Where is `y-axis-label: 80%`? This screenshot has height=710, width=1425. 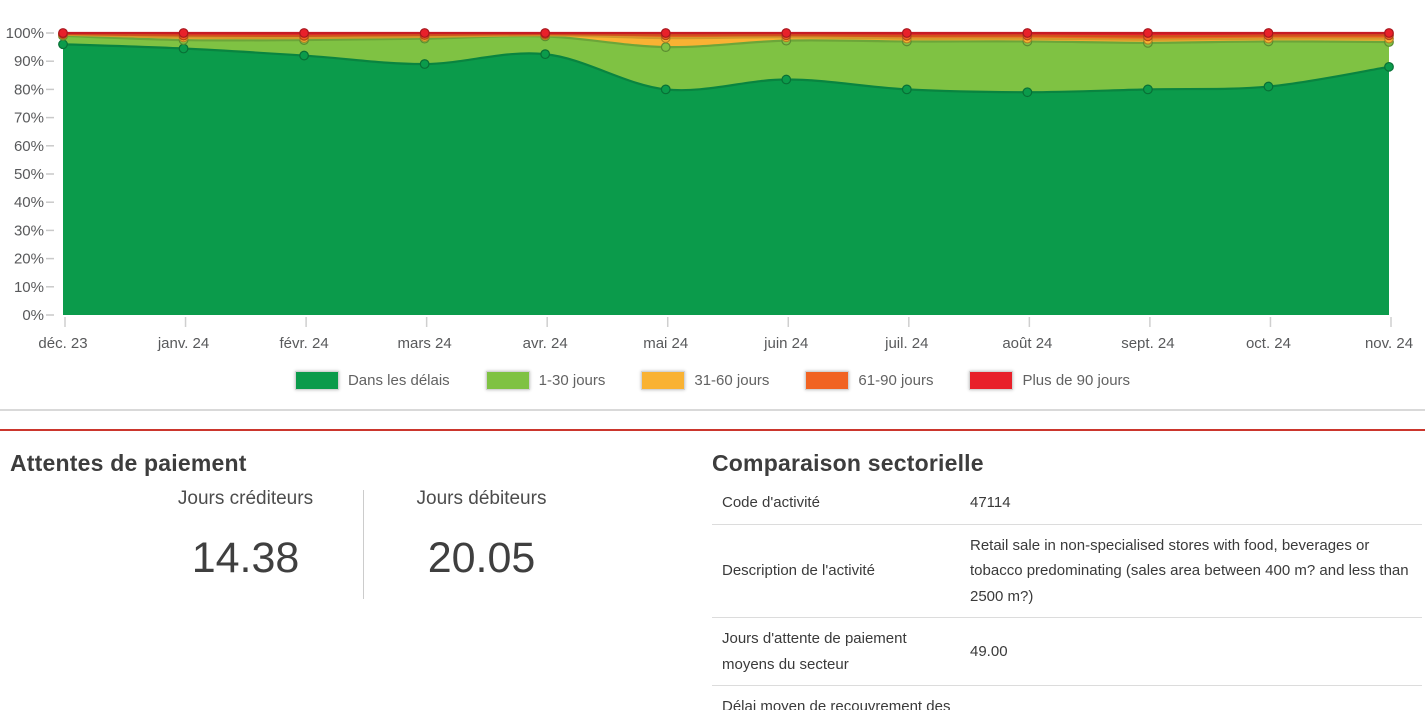
y-axis-label: 80% is located at coordinates (29, 89).